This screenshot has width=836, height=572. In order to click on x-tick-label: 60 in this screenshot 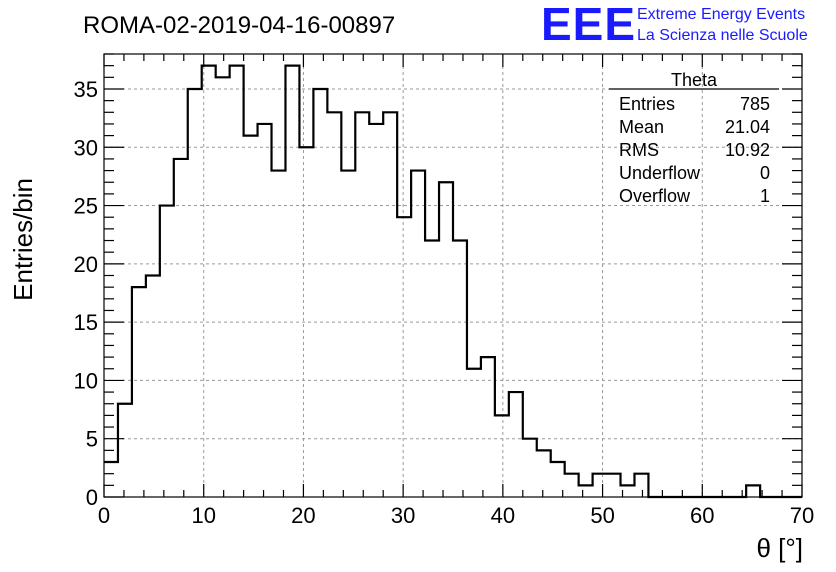, I will do `click(702, 515)`.